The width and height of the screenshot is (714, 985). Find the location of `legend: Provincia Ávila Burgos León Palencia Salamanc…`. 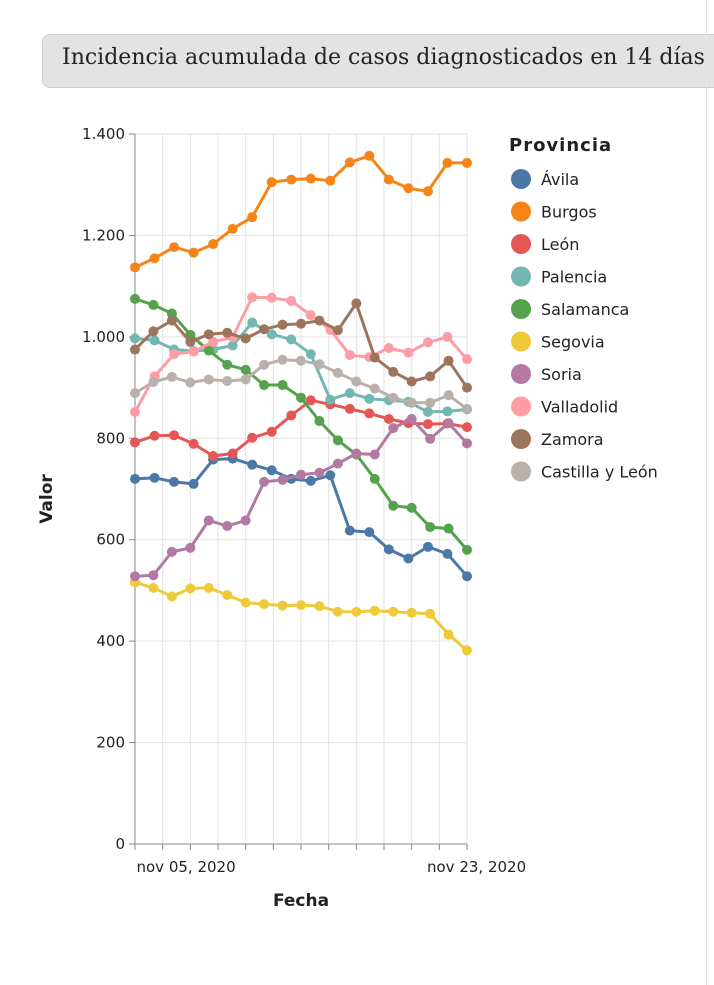

legend: Provincia Ávila Burgos León Palencia Salamanc… is located at coordinates (583, 308).